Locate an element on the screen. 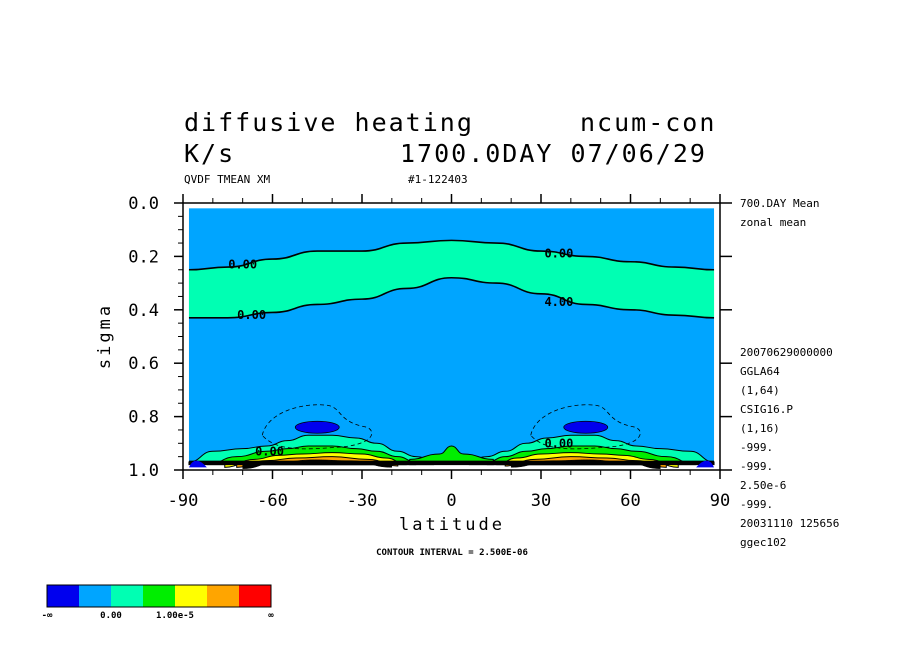  y-tick-label-0: 0.0 is located at coordinates (143, 204).